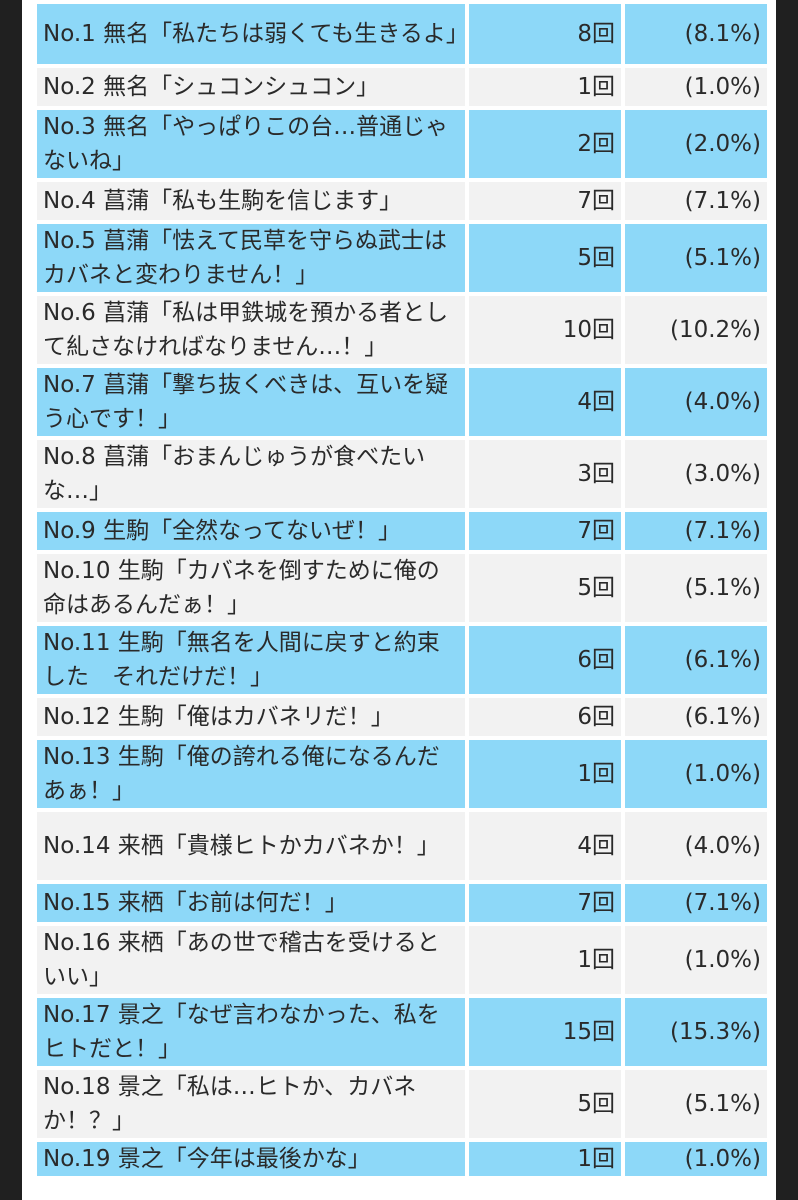  I want to click on table-row: No.13 生駒「俺の誇れる俺になるんだあぁ！」 1回 (1.0%), so click(402, 774).